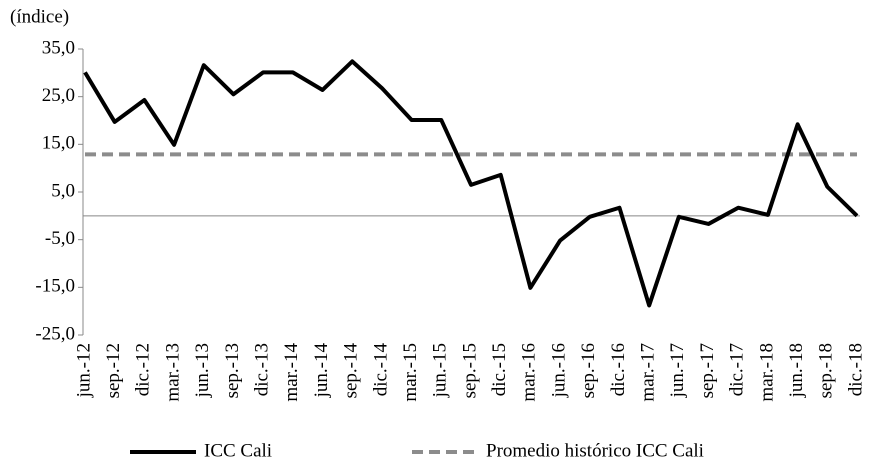  I want to click on x-tick-label: dic.-15, so click(499, 369).